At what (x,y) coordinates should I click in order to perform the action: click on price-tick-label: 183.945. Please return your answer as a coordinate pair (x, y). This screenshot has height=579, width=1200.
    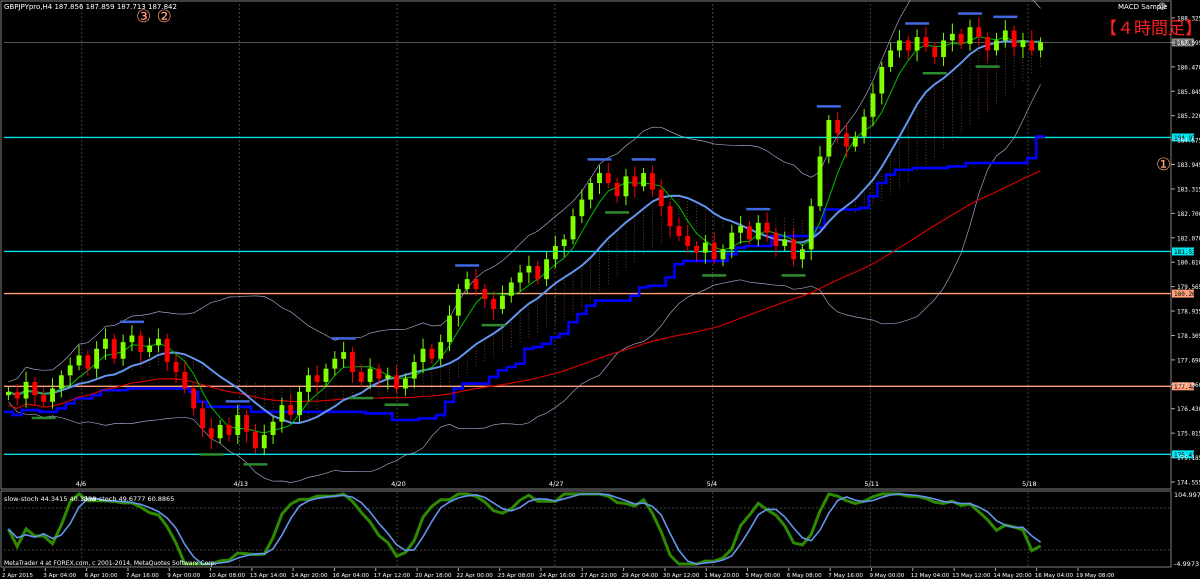
    Looking at the image, I should click on (1188, 165).